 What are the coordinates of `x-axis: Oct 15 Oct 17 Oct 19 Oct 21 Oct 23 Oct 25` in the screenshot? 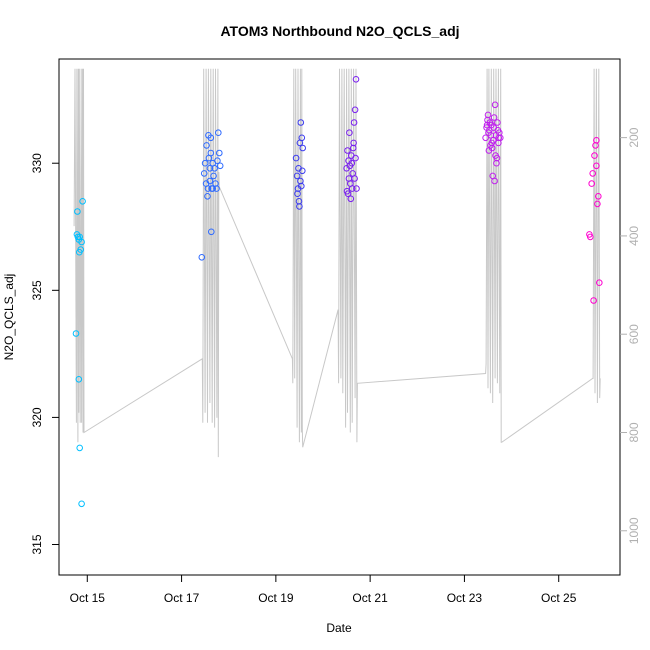 It's located at (323, 590).